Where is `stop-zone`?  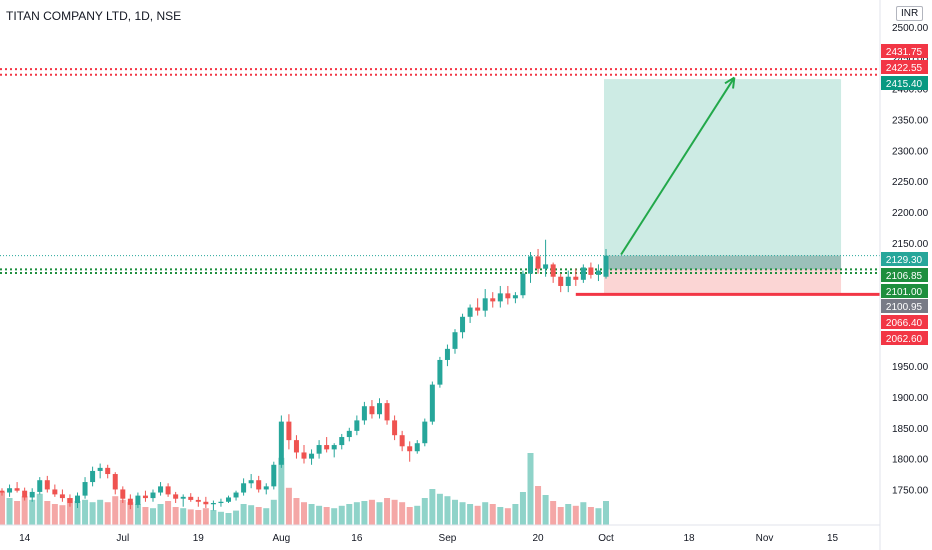 stop-zone is located at coordinates (723, 275).